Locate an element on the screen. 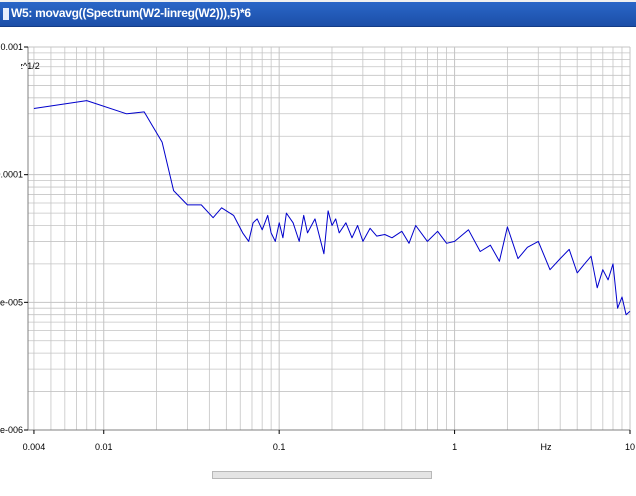 The image size is (636, 496). y-unit-box is located at coordinates (10, 87).